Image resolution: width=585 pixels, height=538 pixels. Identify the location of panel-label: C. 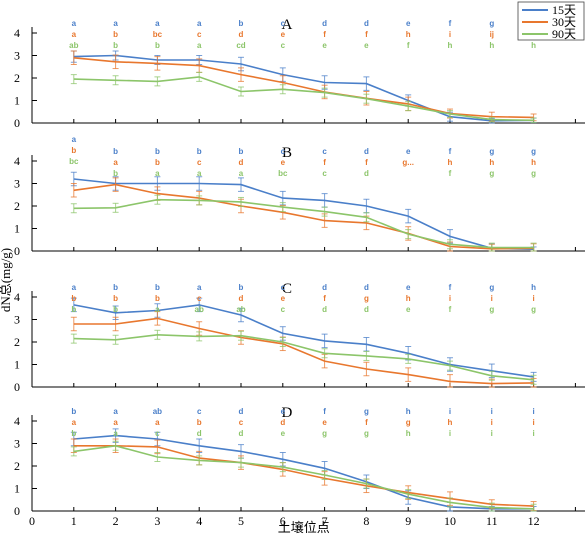
(287, 289).